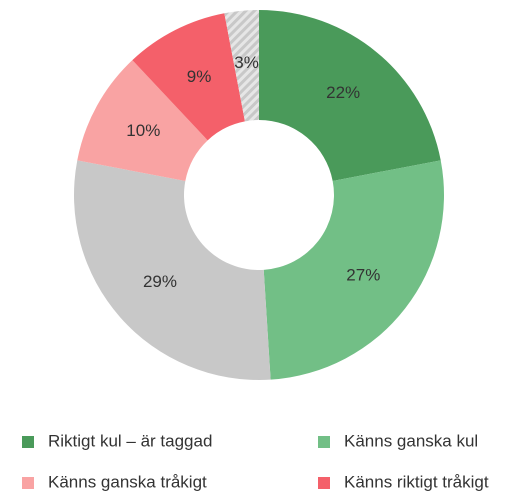 Image resolution: width=526 pixels, height=495 pixels. I want to click on data-label: 29%, so click(160, 281).